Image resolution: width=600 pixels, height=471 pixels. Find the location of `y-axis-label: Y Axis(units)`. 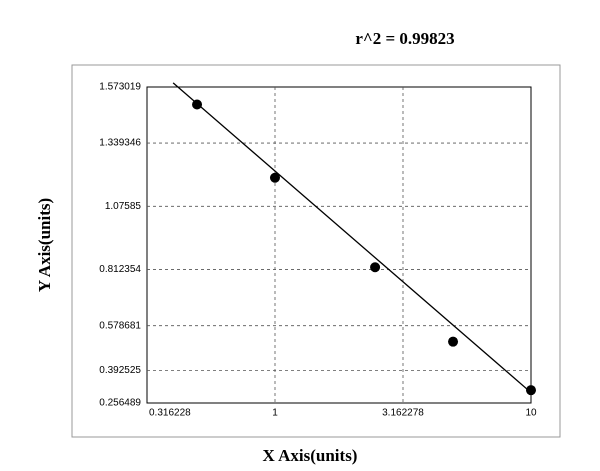

y-axis-label: Y Axis(units) is located at coordinates (44, 245).